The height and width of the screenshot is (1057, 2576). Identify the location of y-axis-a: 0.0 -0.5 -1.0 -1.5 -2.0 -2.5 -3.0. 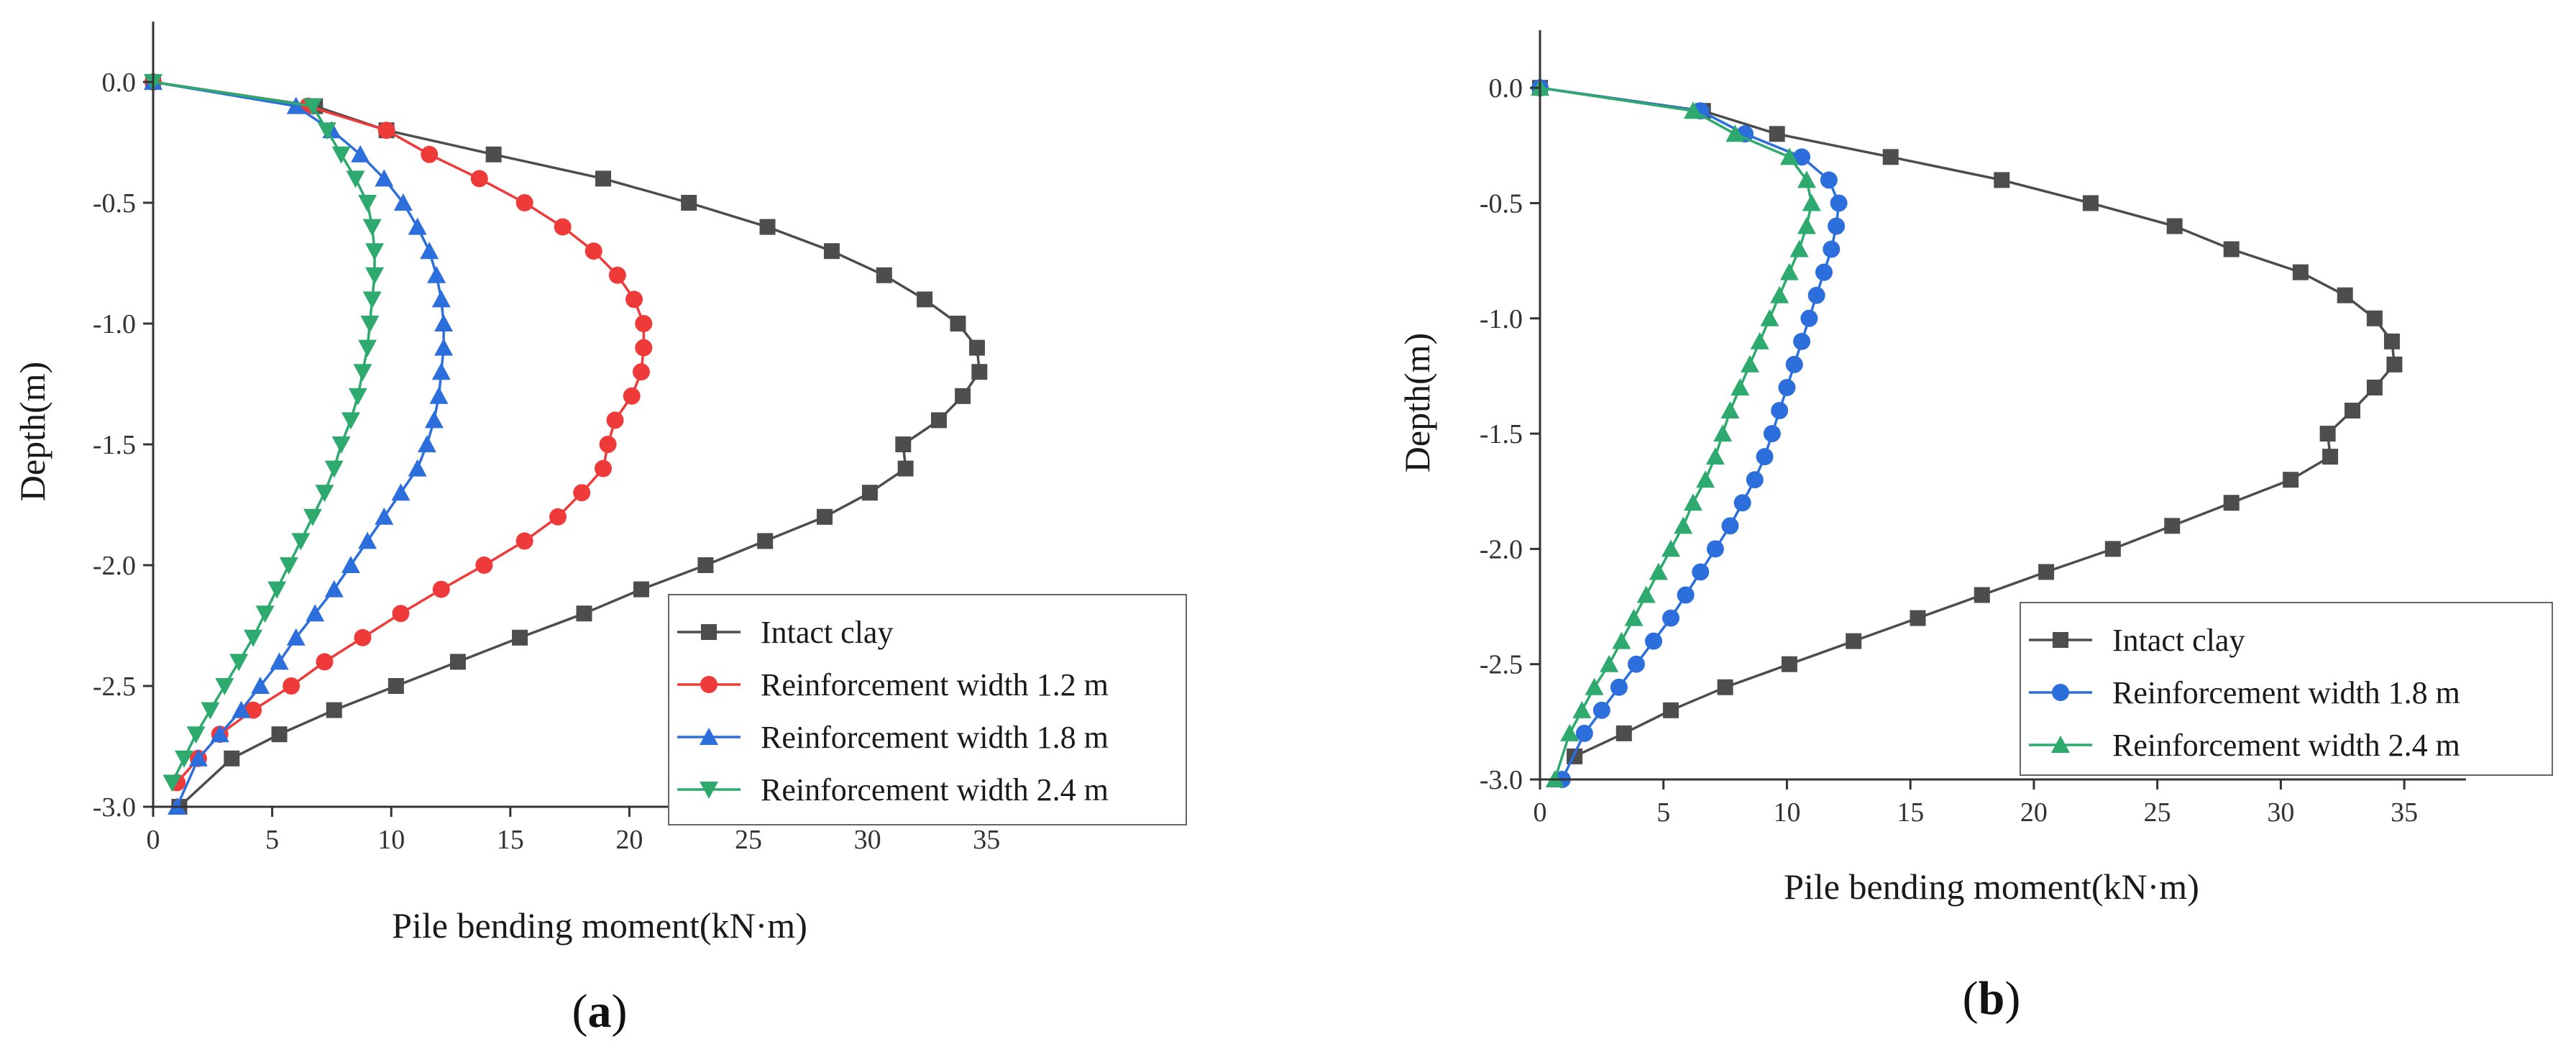
(123, 446).